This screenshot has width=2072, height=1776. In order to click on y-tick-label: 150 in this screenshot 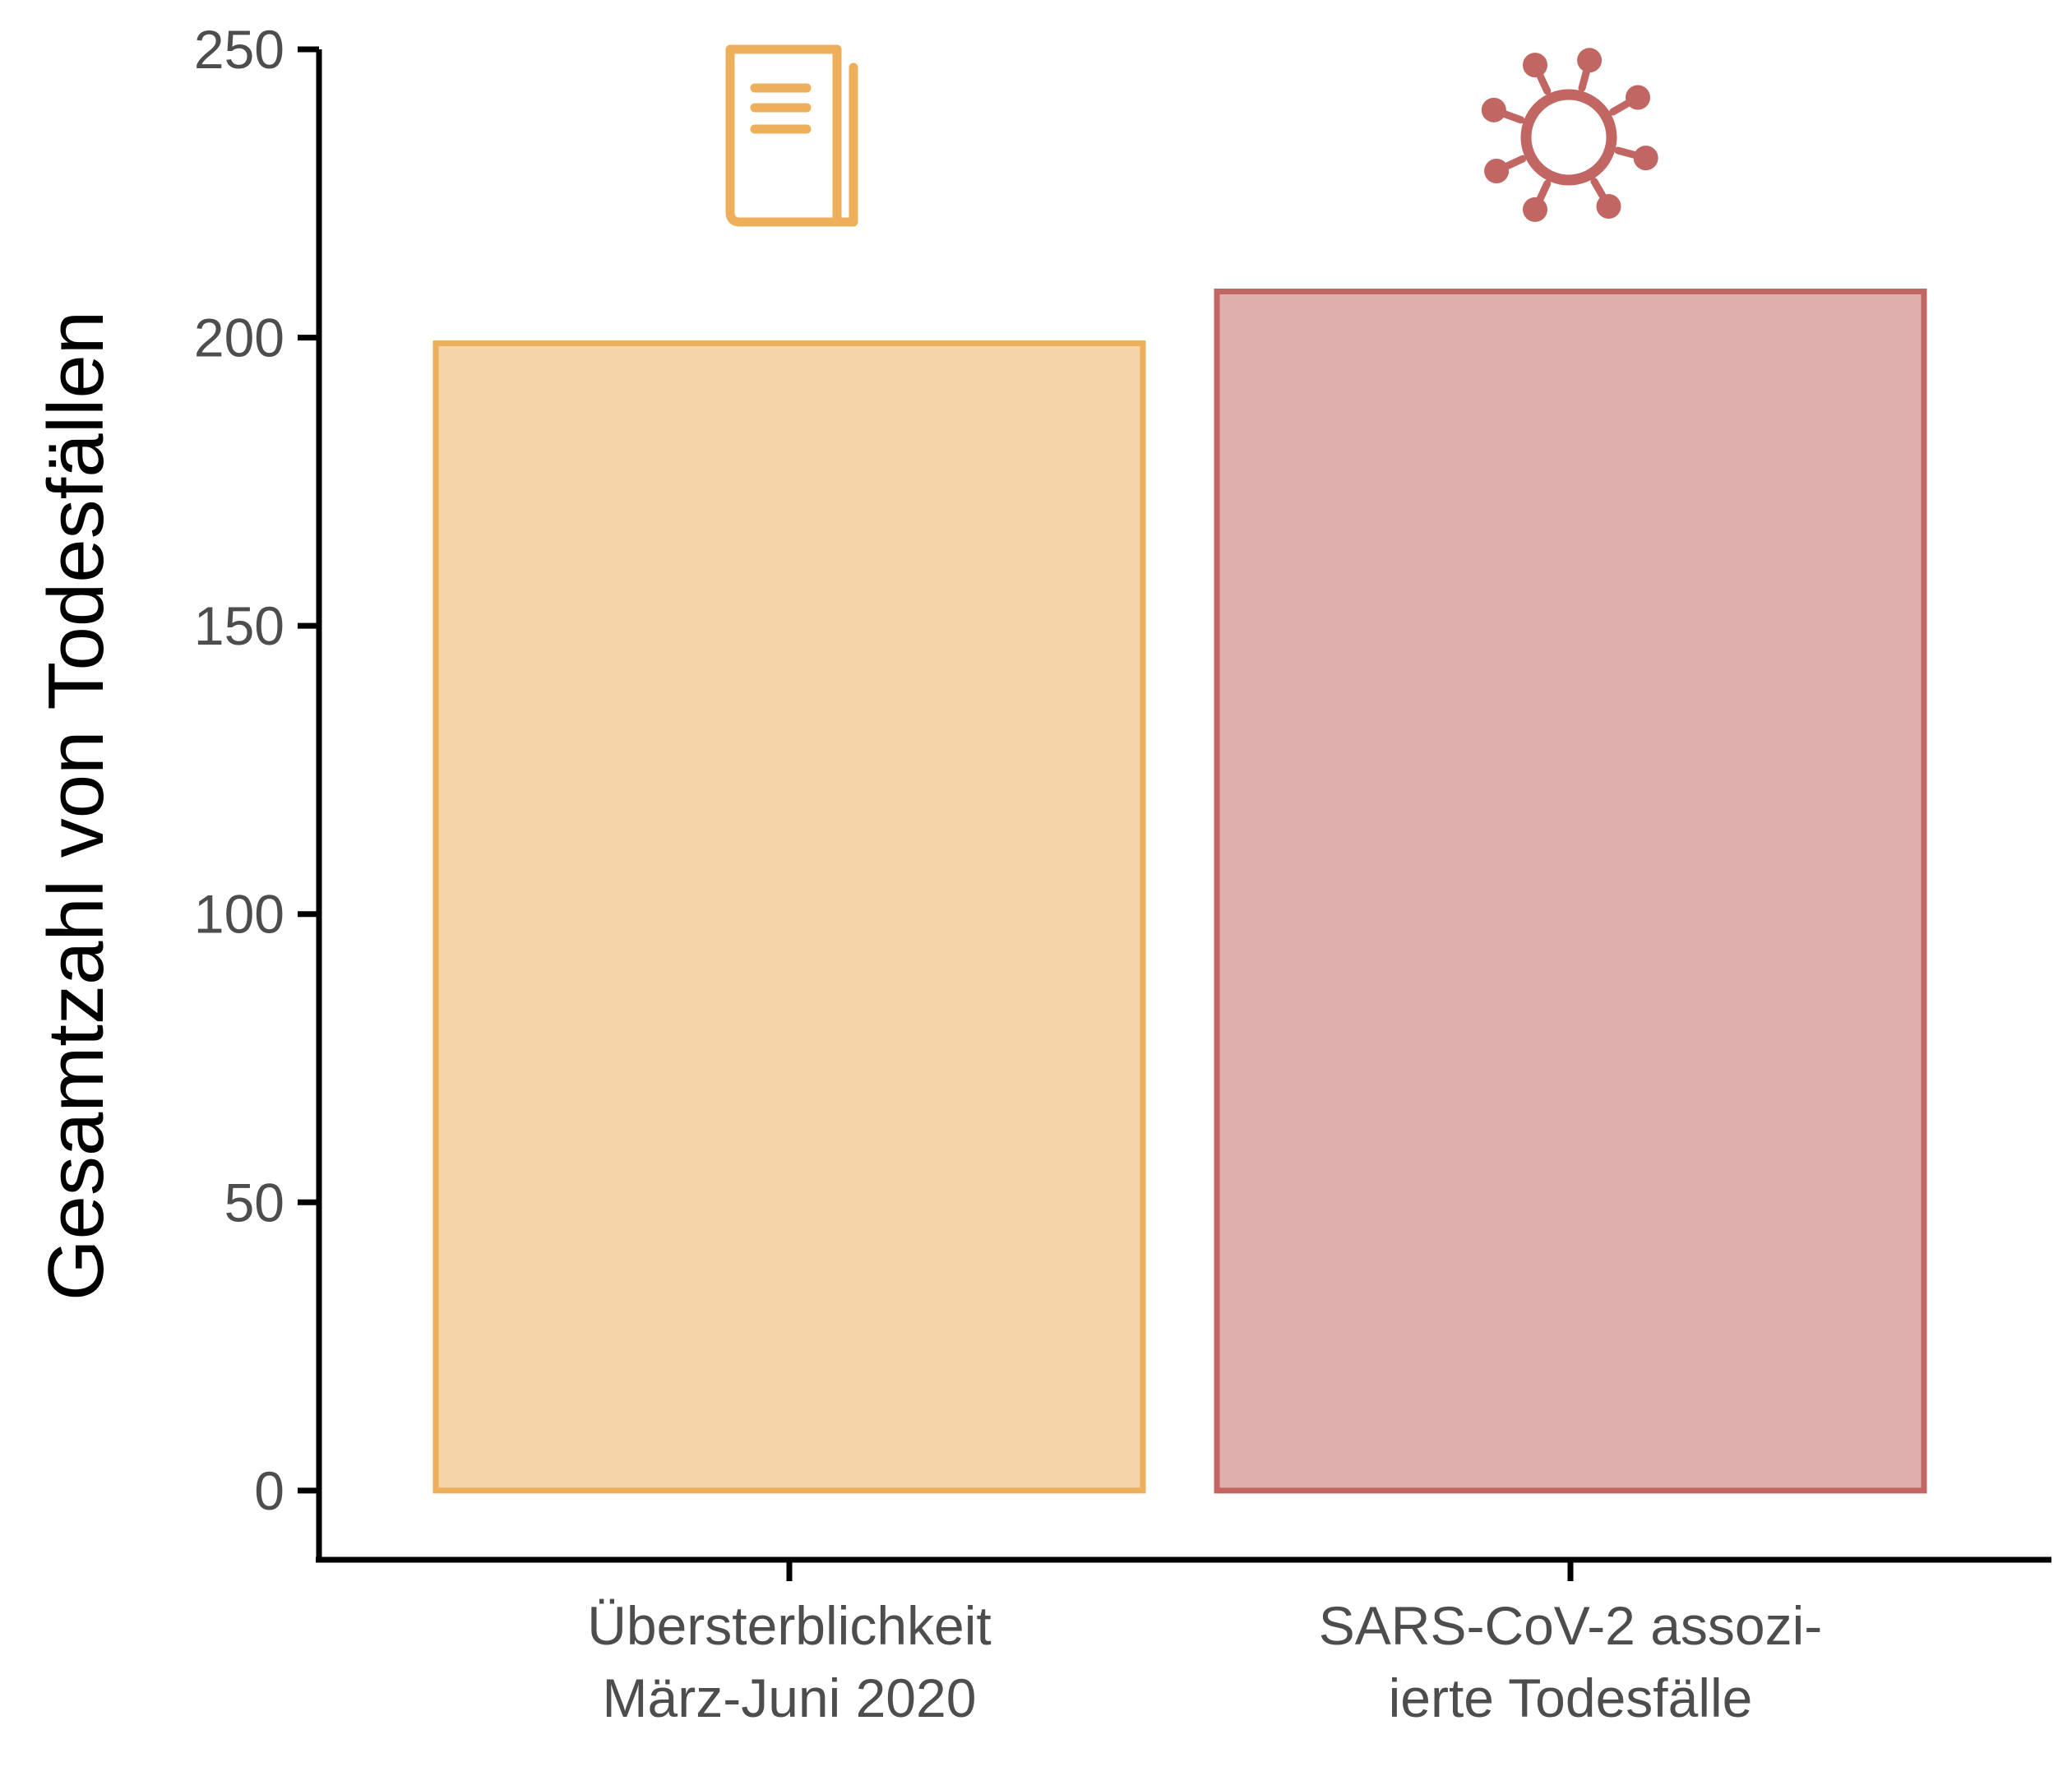, I will do `click(239, 625)`.